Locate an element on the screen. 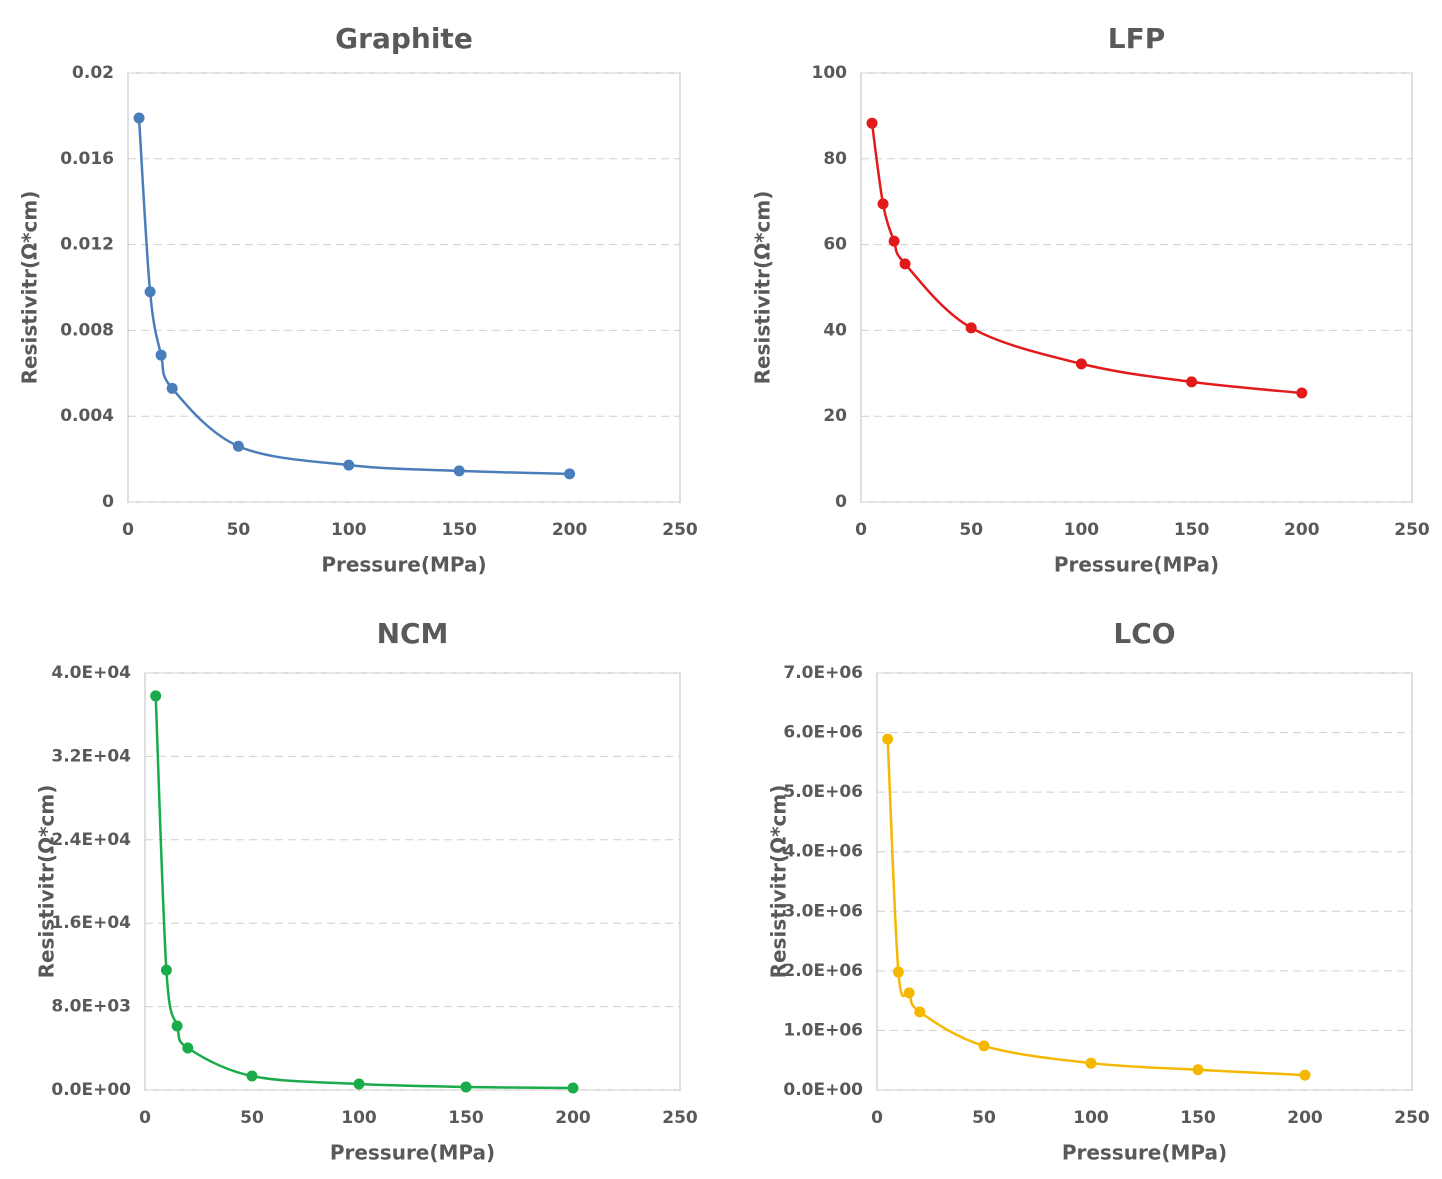 The image size is (1442, 1179). y-tick-label: 40 is located at coordinates (835, 330).